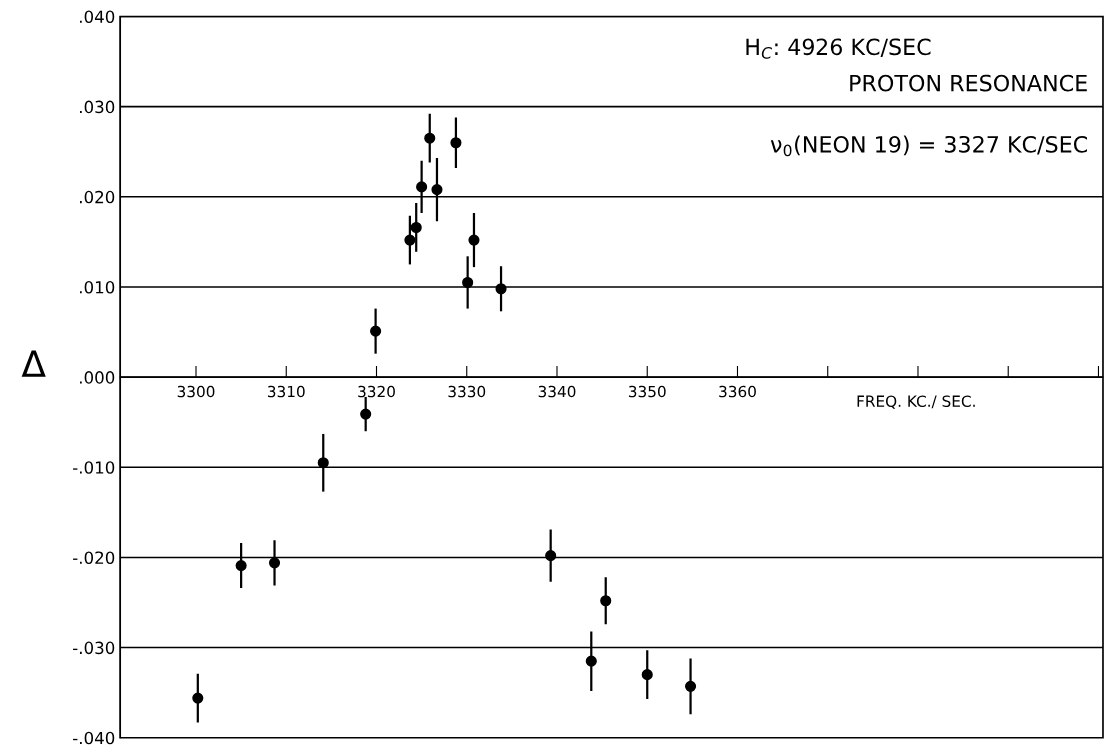 The image size is (1113, 749). What do you see at coordinates (97, 197) in the screenshot?
I see `y-tick-label: .020` at bounding box center [97, 197].